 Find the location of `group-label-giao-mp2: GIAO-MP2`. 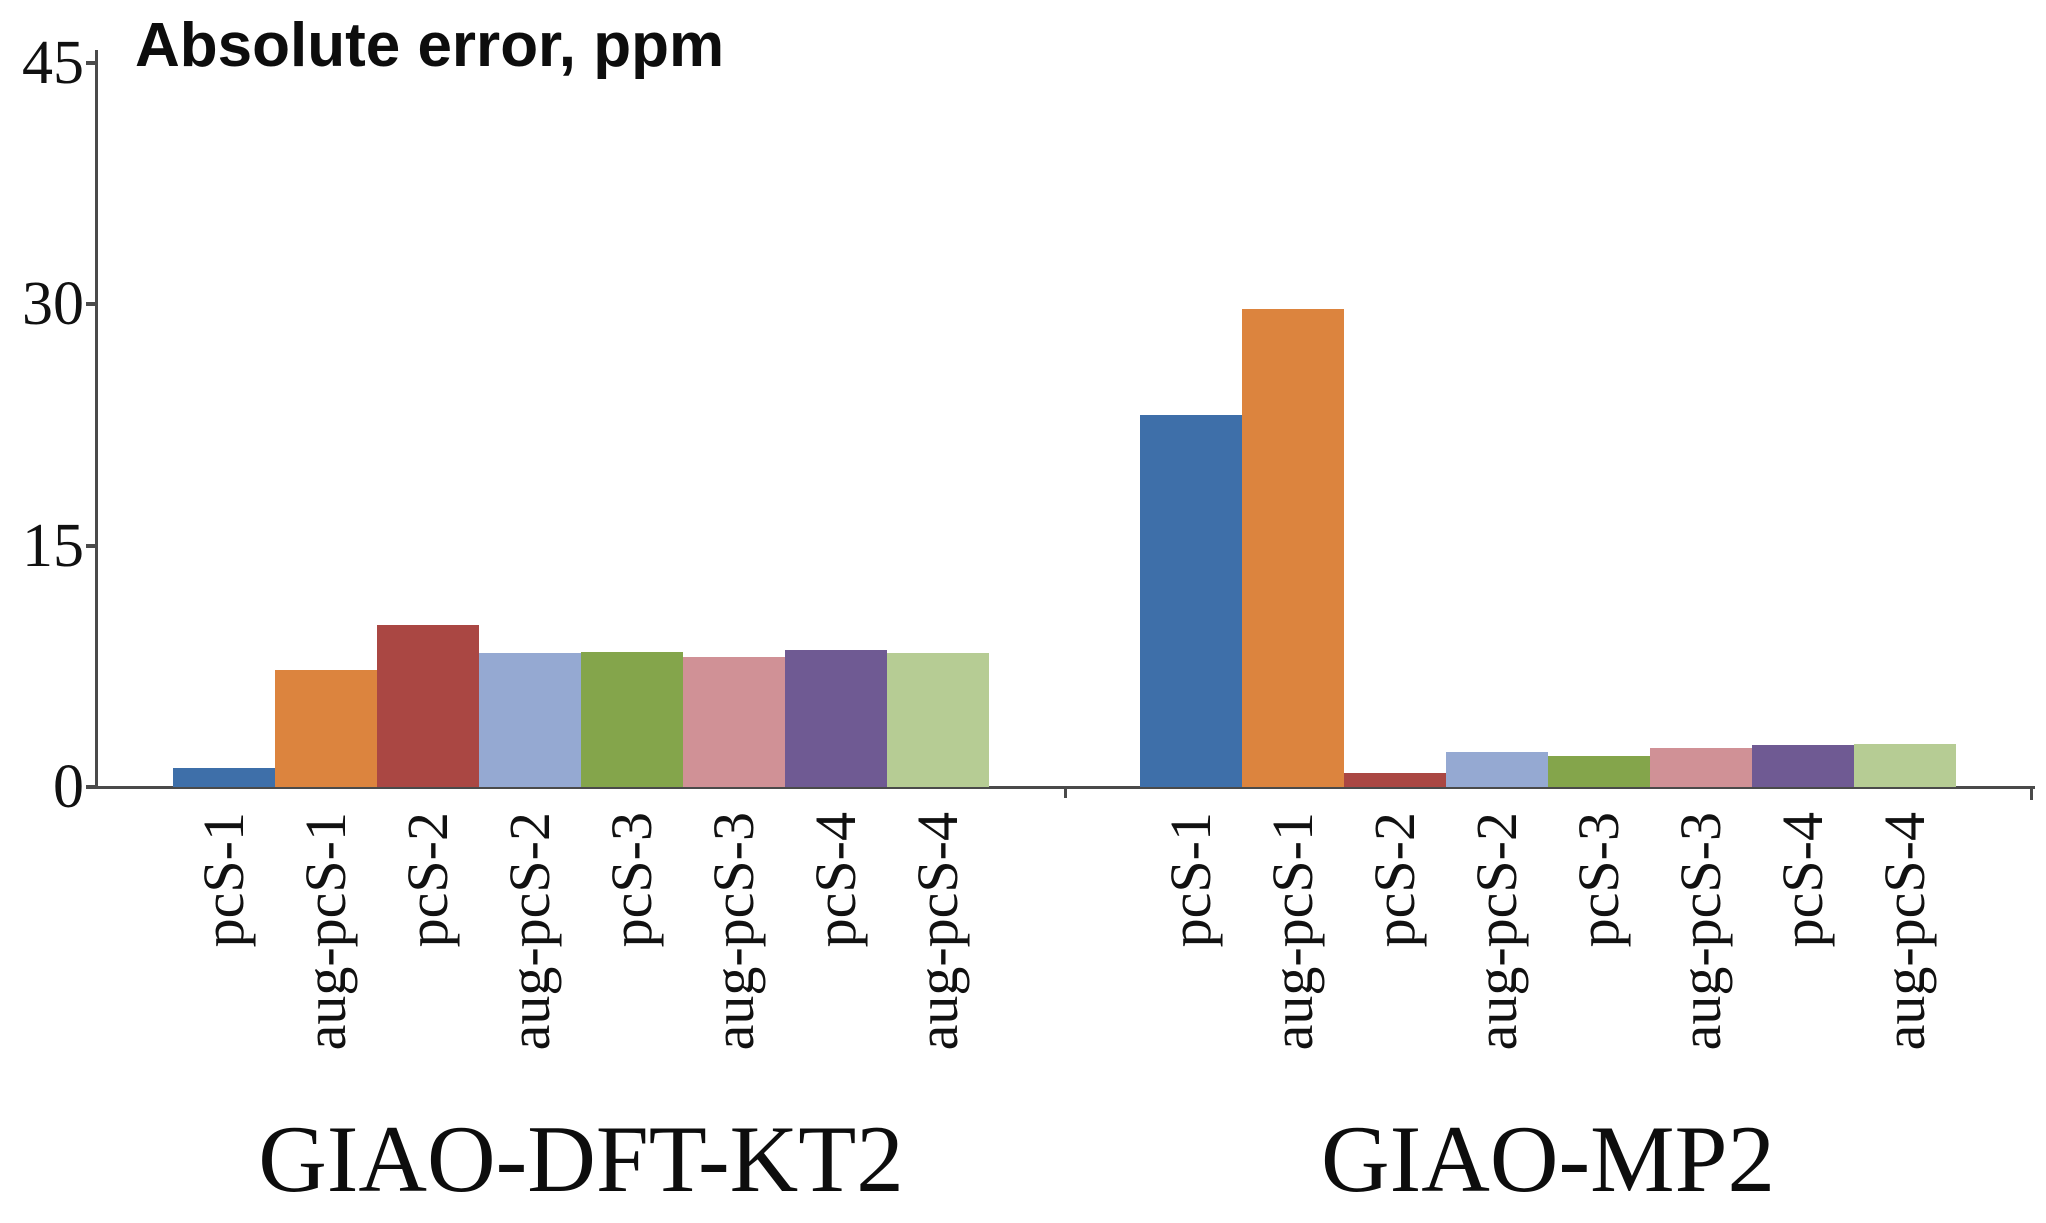

group-label-giao-mp2: GIAO-MP2 is located at coordinates (1548, 1159).